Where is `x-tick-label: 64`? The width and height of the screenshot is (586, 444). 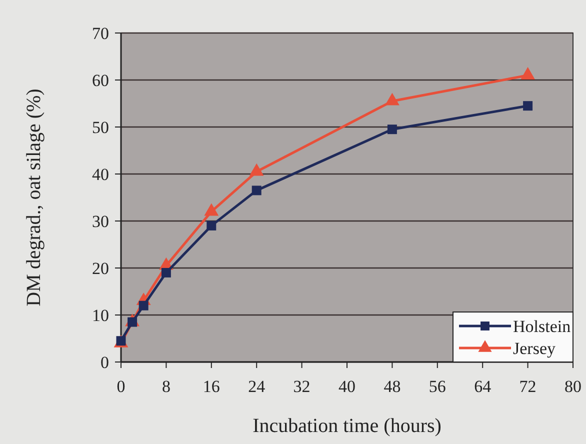
x-tick-label: 64 is located at coordinates (483, 386).